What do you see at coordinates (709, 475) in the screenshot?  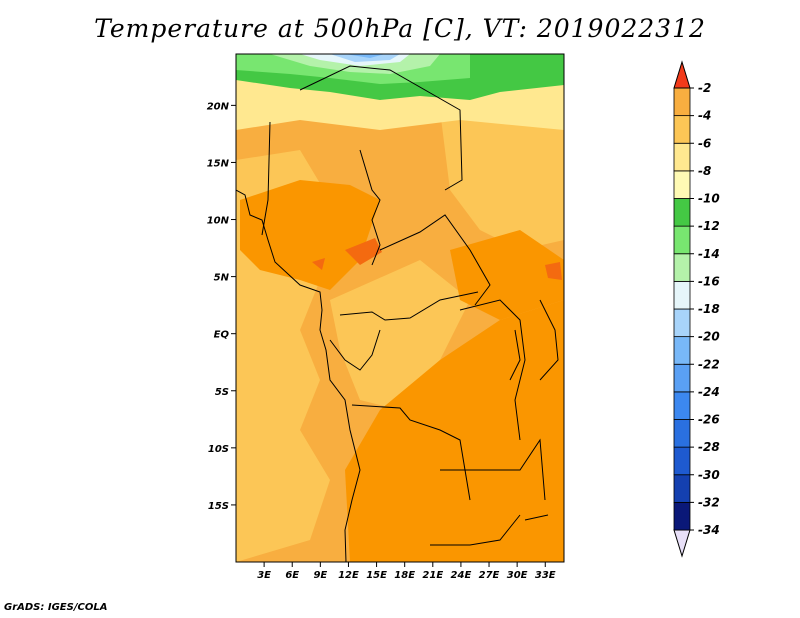 I see `colorbar-label: -30` at bounding box center [709, 475].